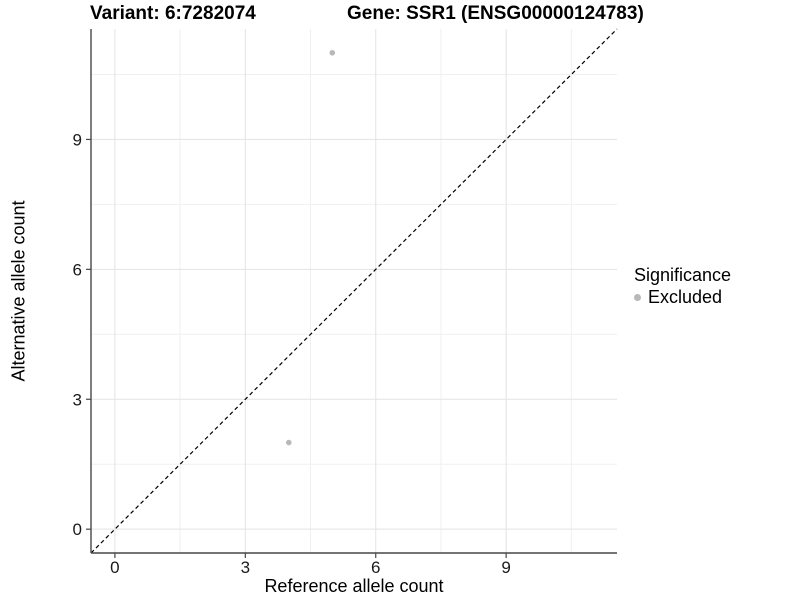  What do you see at coordinates (354, 586) in the screenshot?
I see `x-axis-label: Reference allele count` at bounding box center [354, 586].